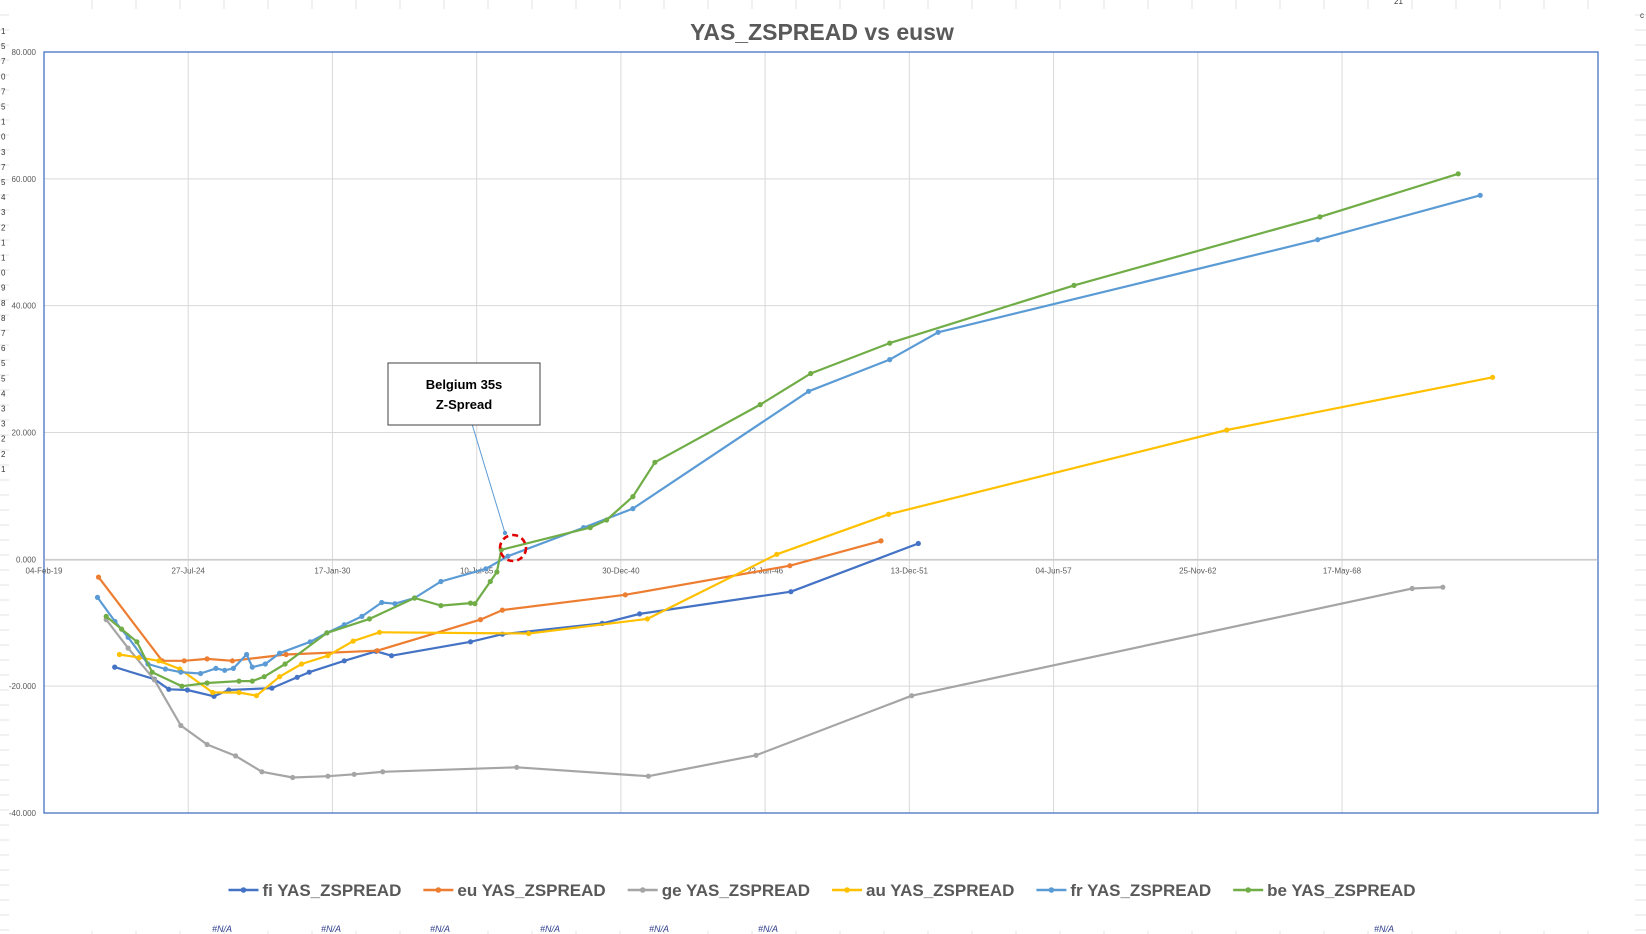  I want to click on y-tick-label: -20.000, so click(23, 686).